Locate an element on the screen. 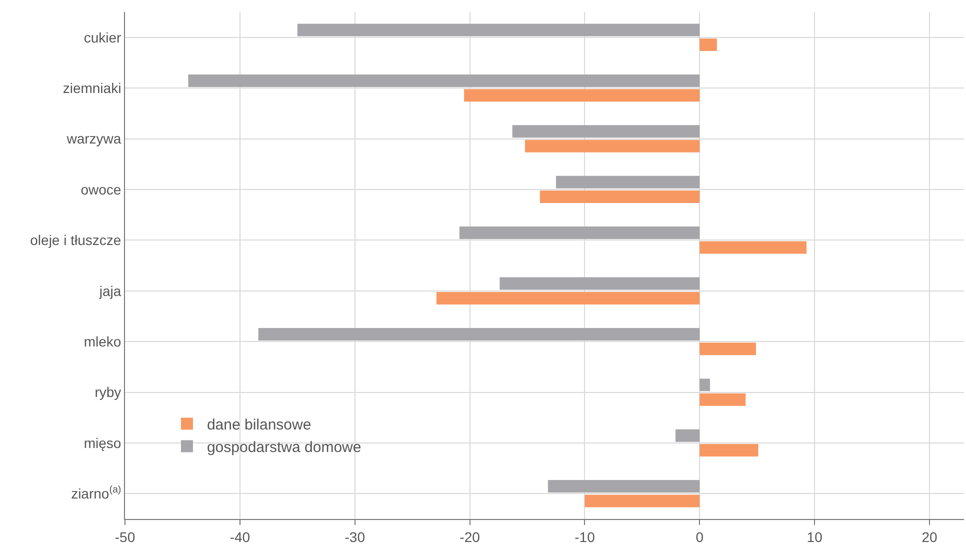 Image resolution: width=966 pixels, height=551 pixels. y-tick-label: mięso is located at coordinates (103, 442).